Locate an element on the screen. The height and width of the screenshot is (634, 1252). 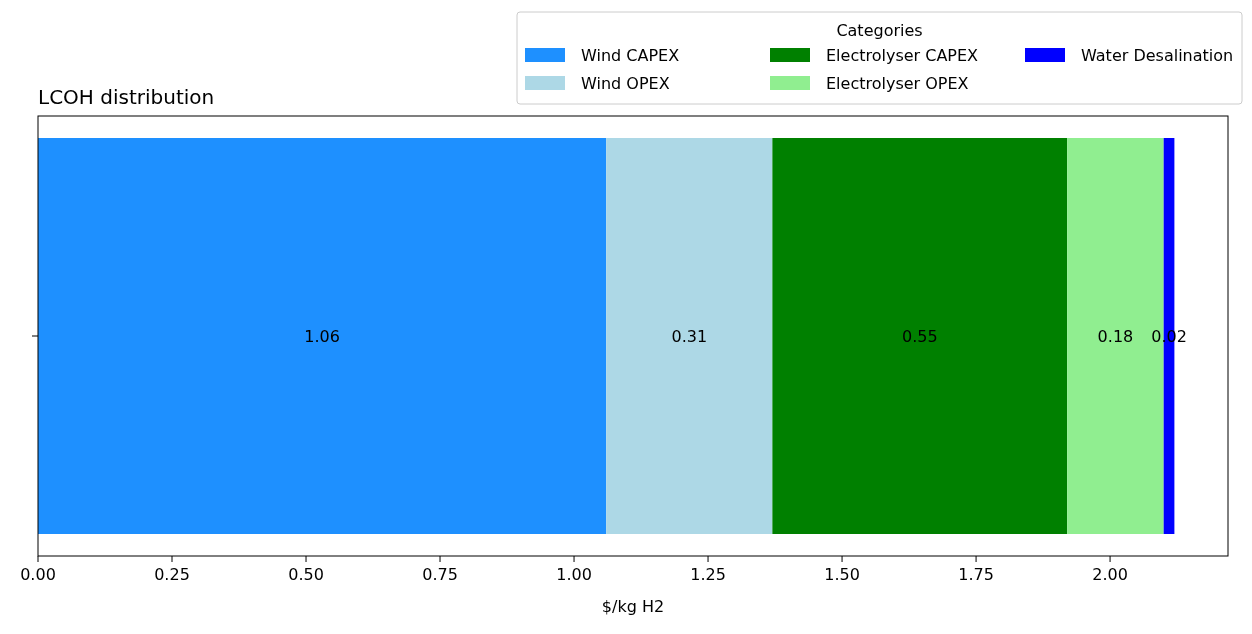
data-label: 0.55 is located at coordinates (919, 336).